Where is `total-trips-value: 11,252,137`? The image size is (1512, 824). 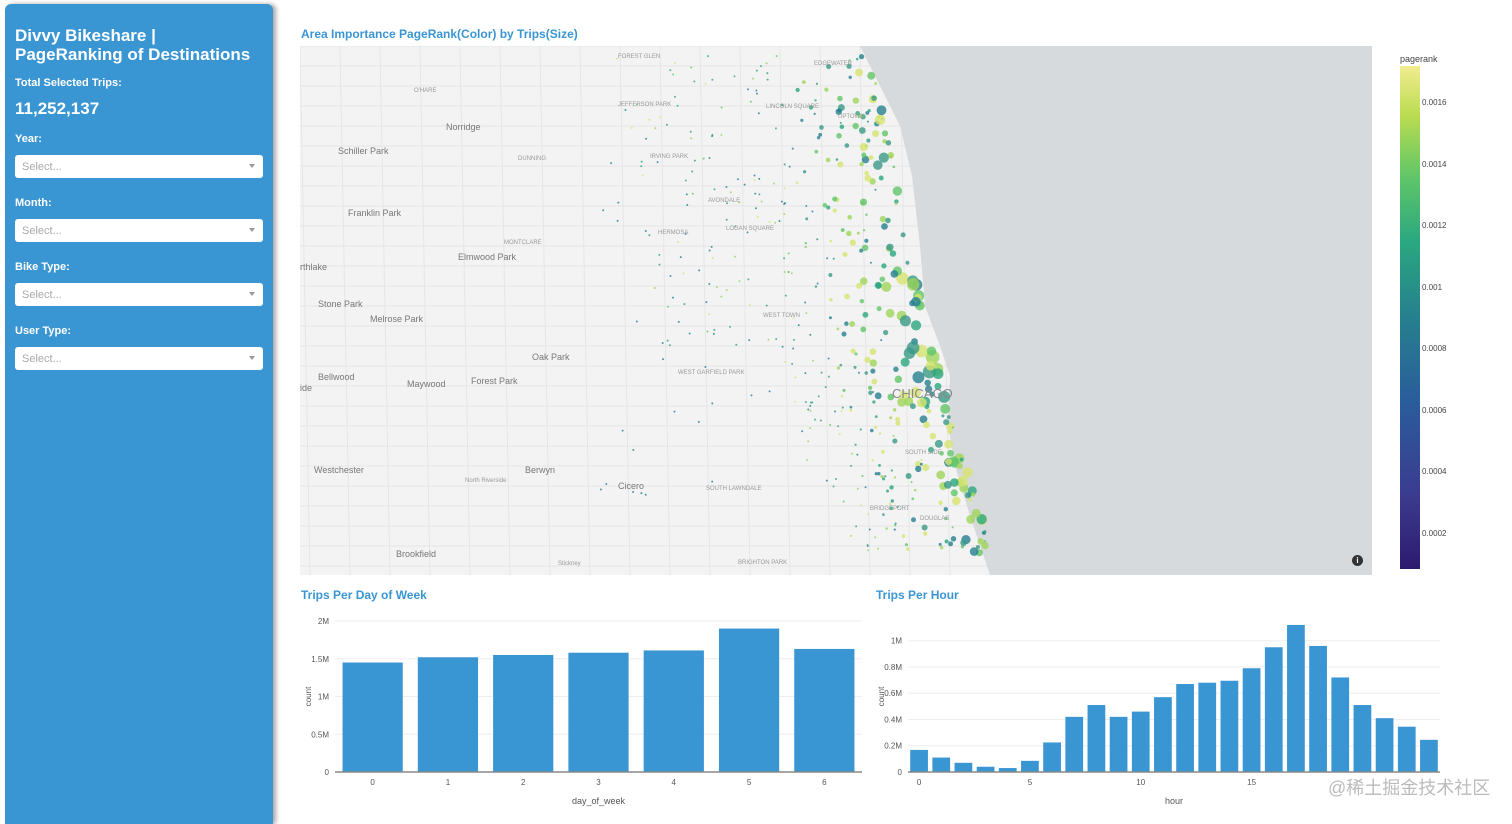
total-trips-value: 11,252,137 is located at coordinates (57, 108).